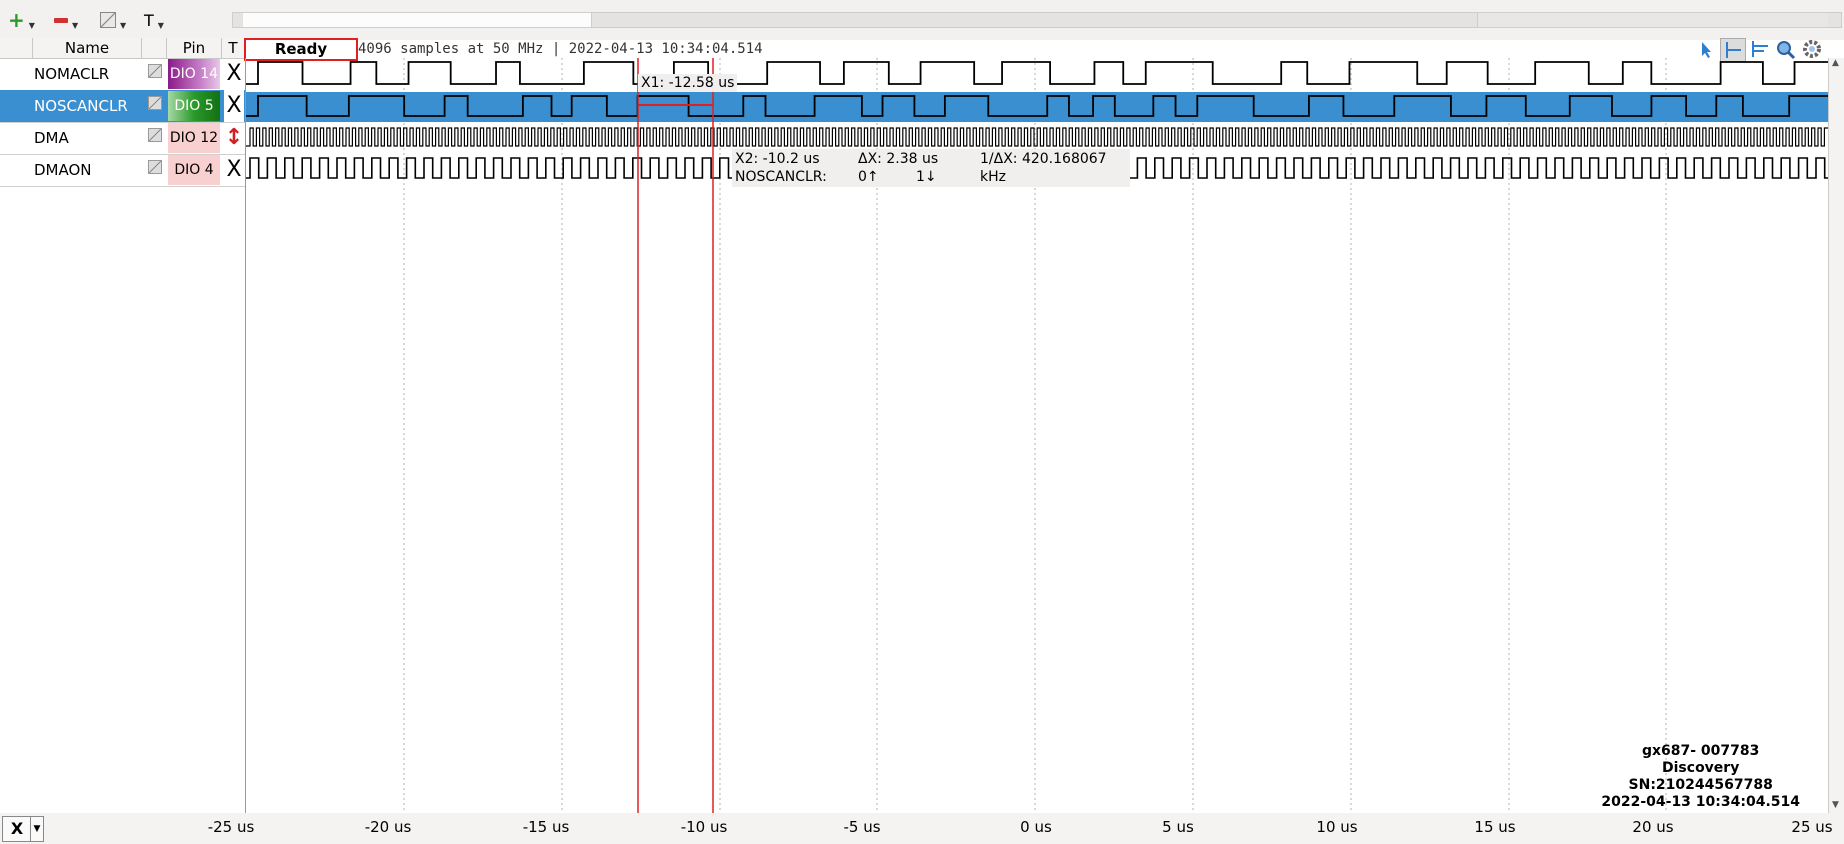 The height and width of the screenshot is (844, 1844). I want to click on edit-channel-button: ▼, so click(114, 20).